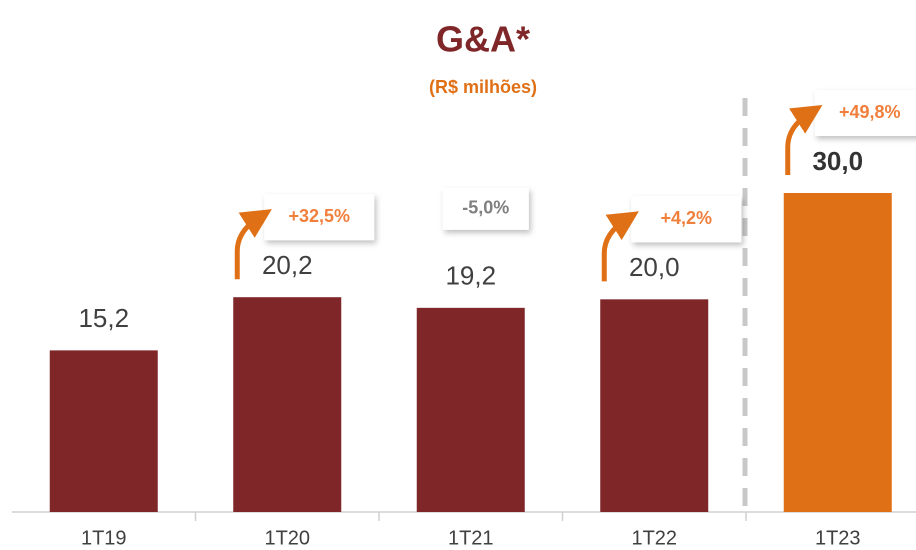 The height and width of the screenshot is (550, 916). What do you see at coordinates (837, 161) in the screenshot?
I see `value-label: 30,0` at bounding box center [837, 161].